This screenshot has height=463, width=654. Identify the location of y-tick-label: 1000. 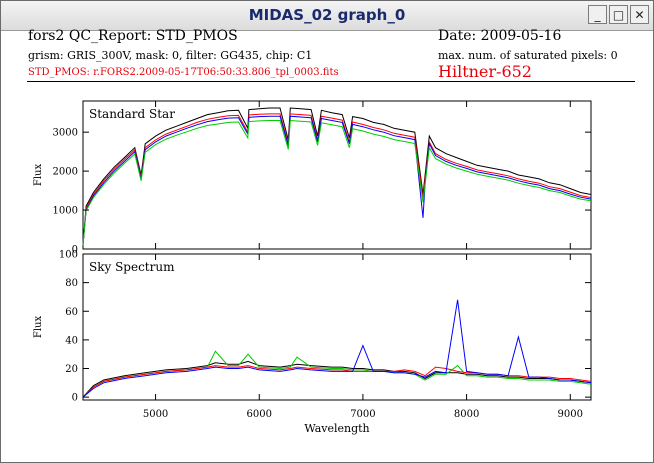
(65, 211).